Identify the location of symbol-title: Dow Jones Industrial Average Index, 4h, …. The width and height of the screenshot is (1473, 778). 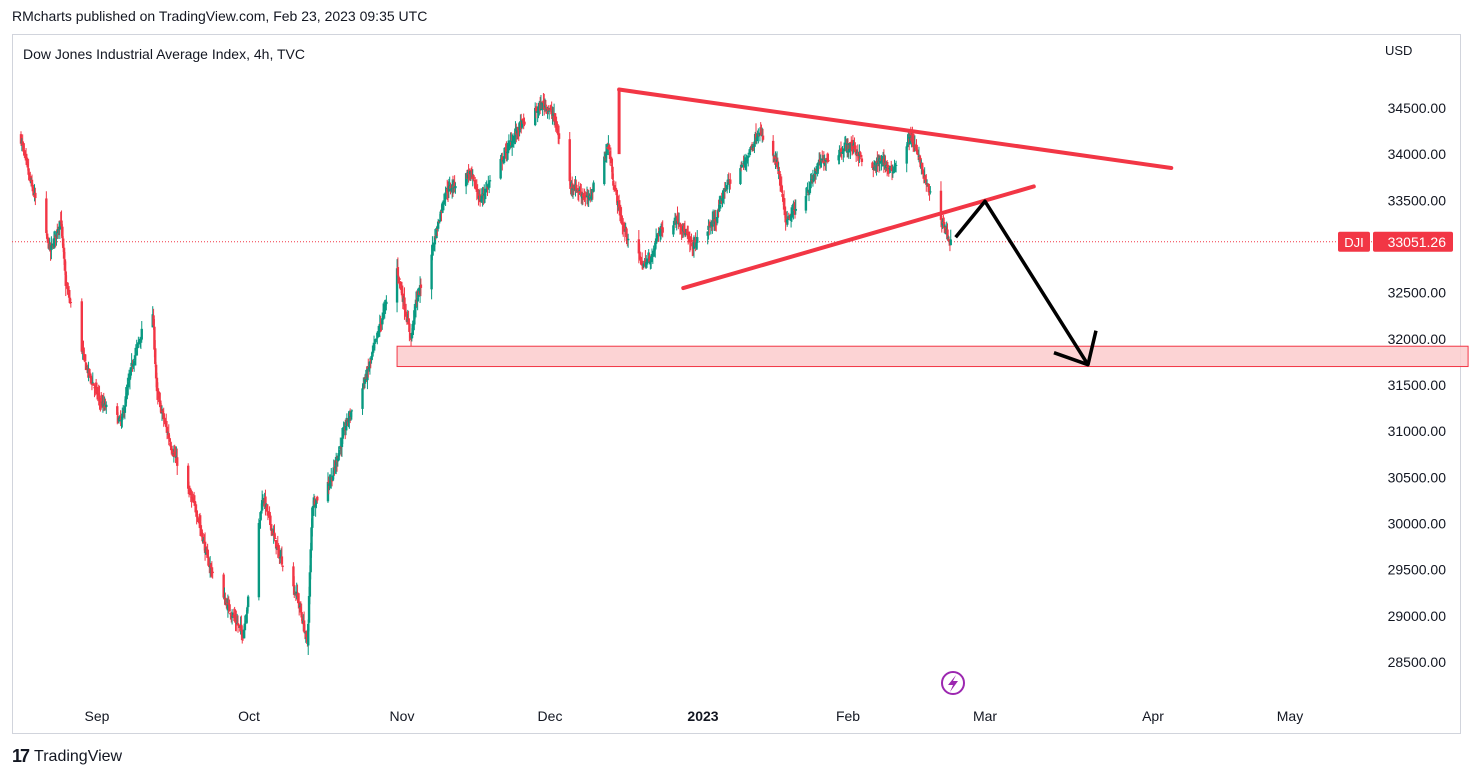
(164, 54).